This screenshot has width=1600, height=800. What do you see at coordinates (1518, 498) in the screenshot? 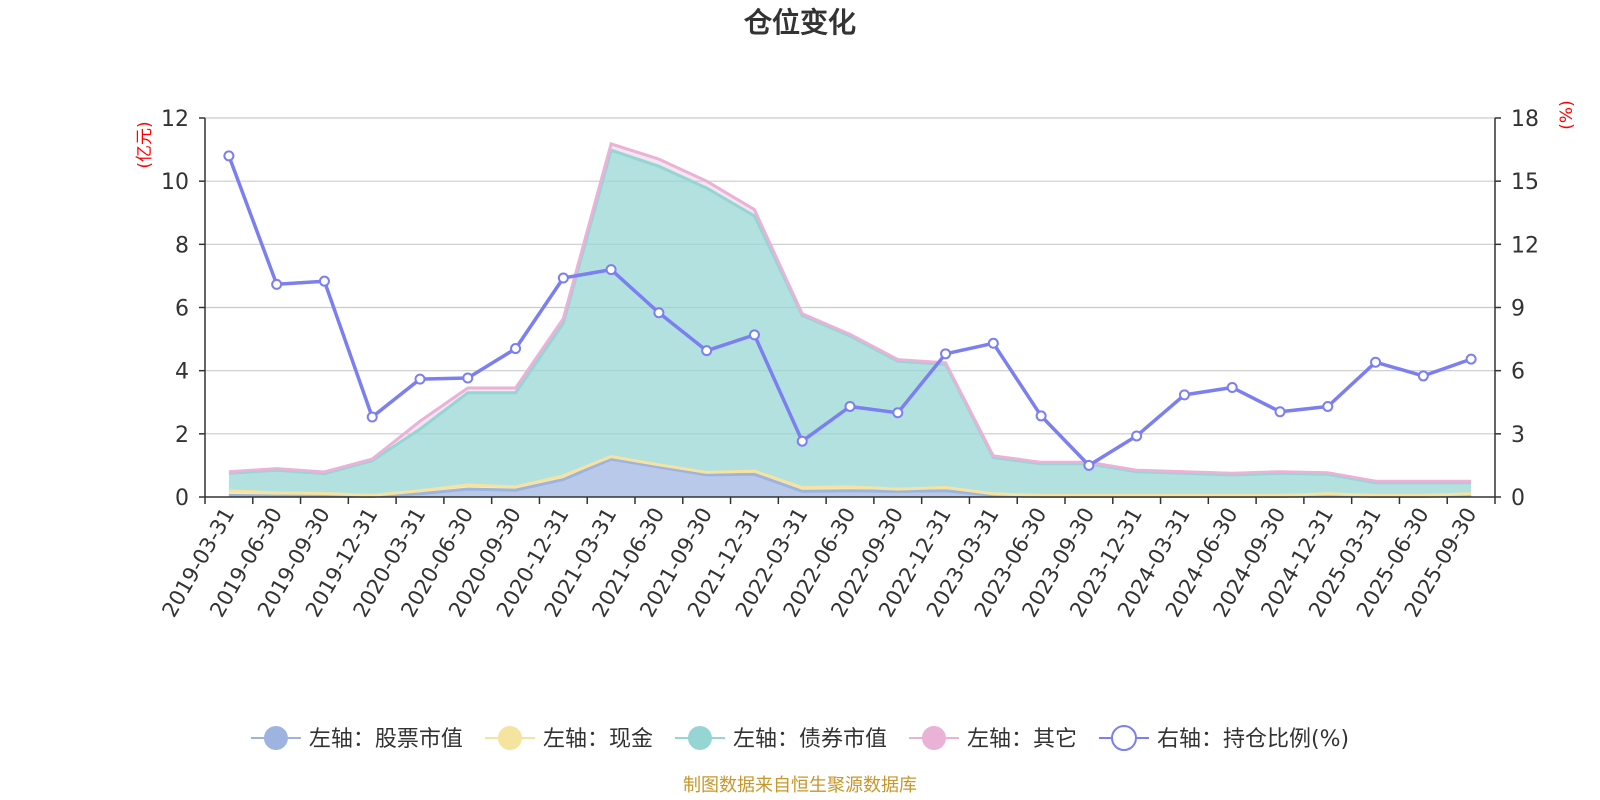
I see `right-tick-label: 0` at bounding box center [1518, 498].